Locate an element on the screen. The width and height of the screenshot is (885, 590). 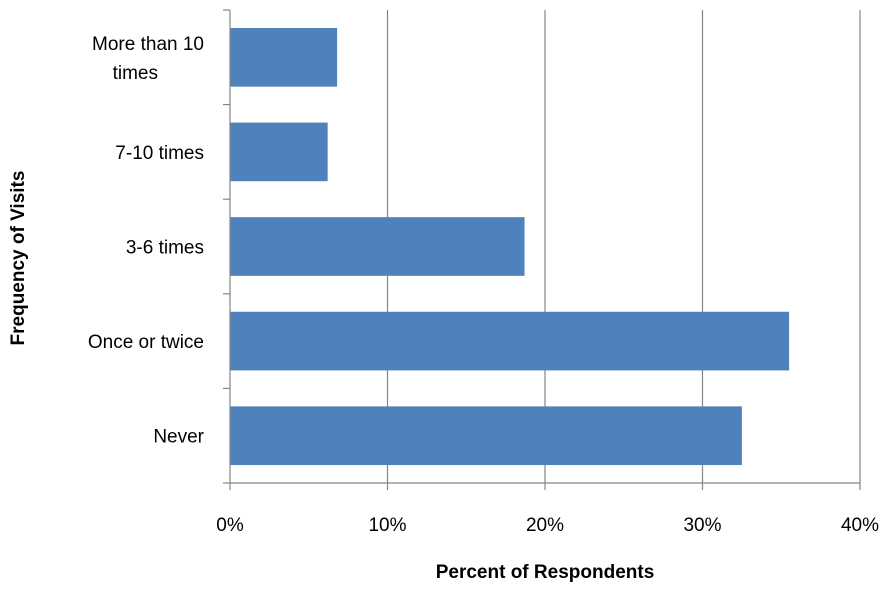
category-label-2: 3-6 times is located at coordinates (165, 248).